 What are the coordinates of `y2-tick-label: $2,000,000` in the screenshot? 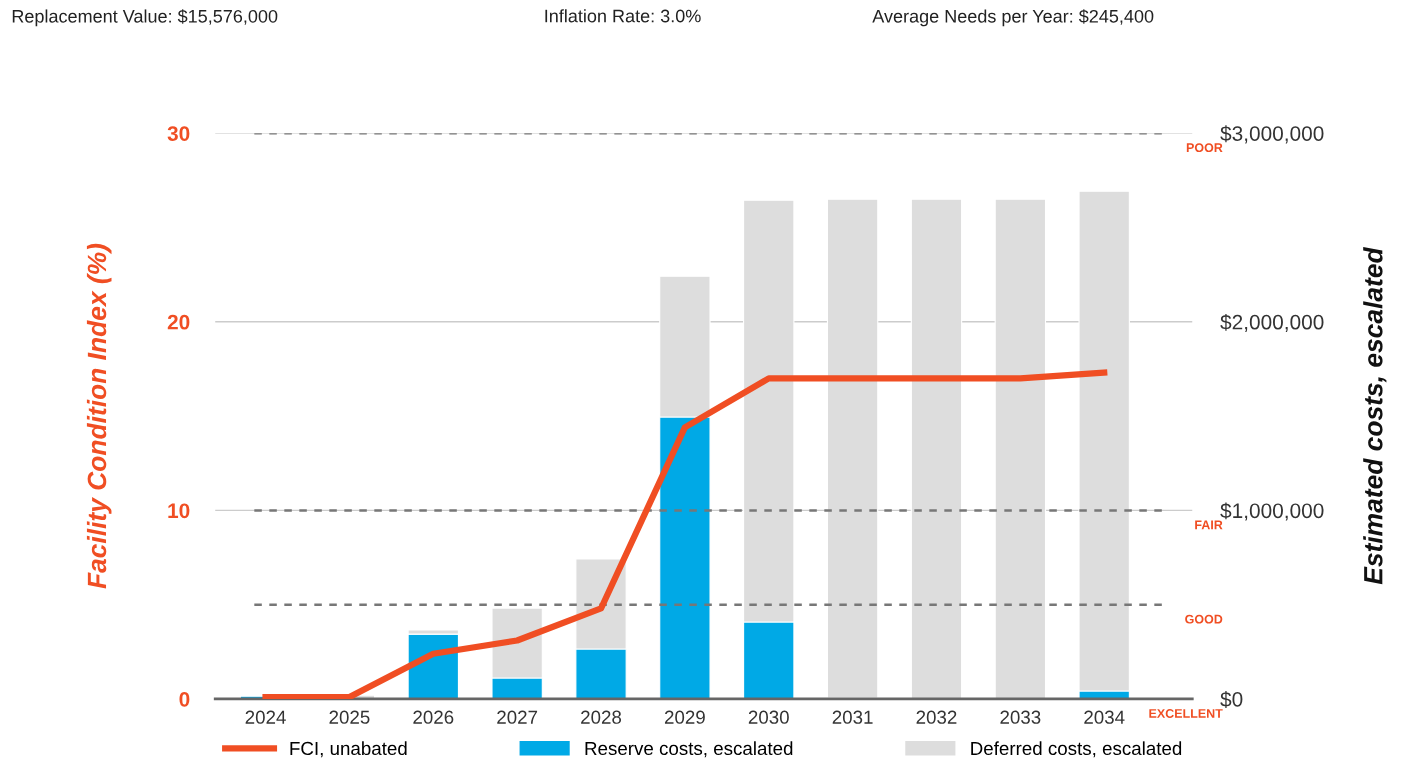 It's located at (1272, 322).